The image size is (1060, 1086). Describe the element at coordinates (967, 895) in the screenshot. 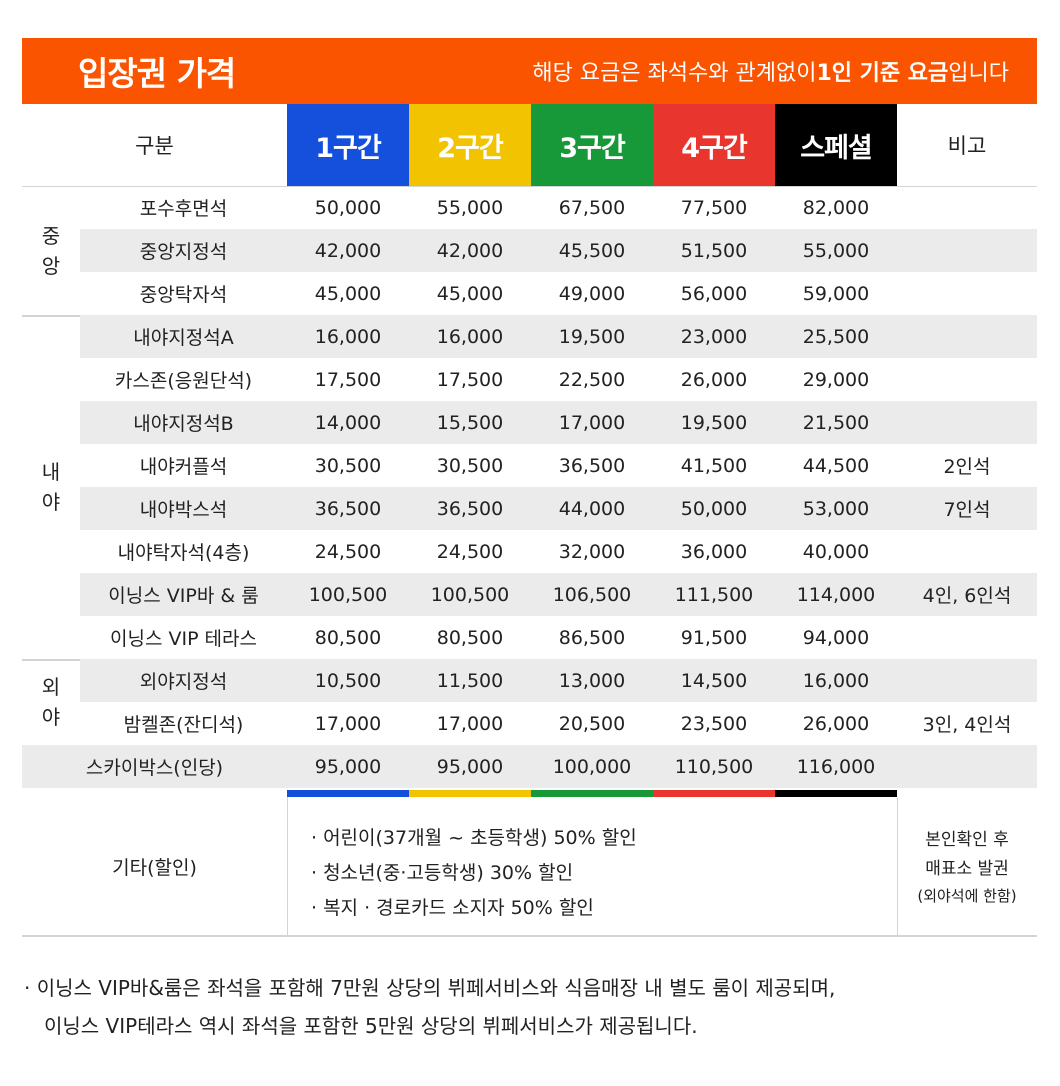

I see `discount-note: (외야석에 한함)` at that location.